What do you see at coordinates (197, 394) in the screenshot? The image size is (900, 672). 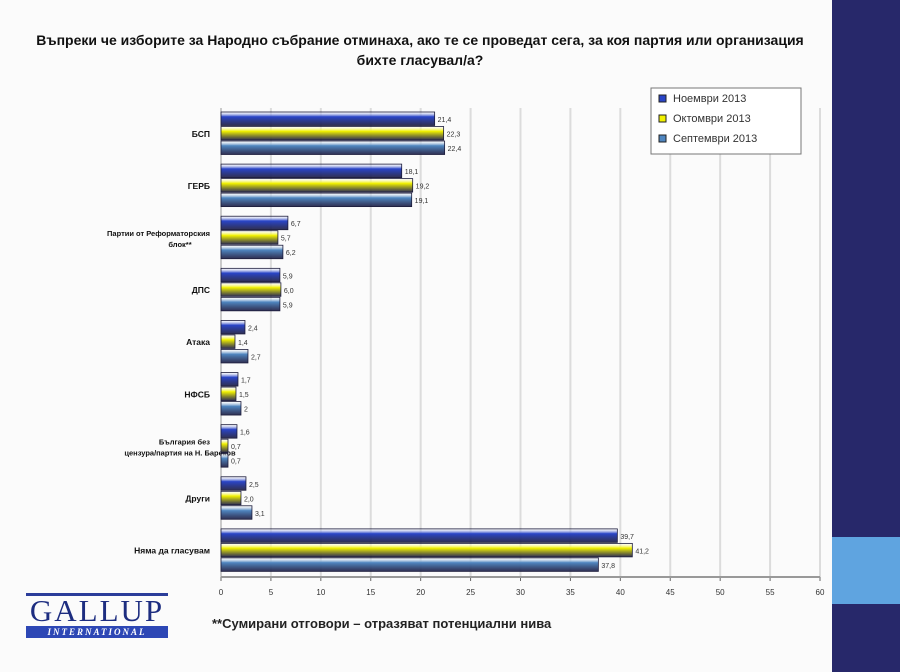 I see `category-label: НФСБ` at bounding box center [197, 394].